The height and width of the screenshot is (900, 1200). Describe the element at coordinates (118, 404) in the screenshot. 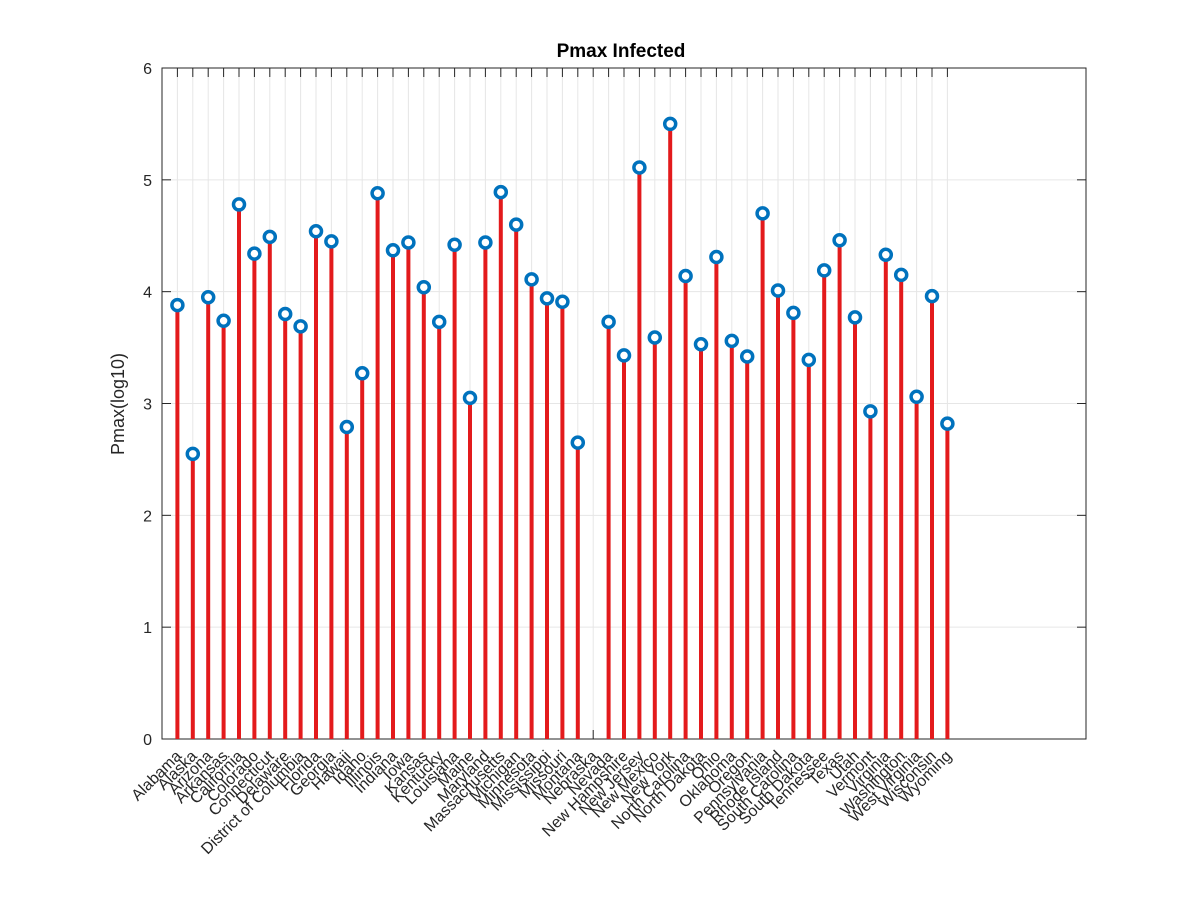

I see `y-axis-label: Pmax(log10)` at that location.